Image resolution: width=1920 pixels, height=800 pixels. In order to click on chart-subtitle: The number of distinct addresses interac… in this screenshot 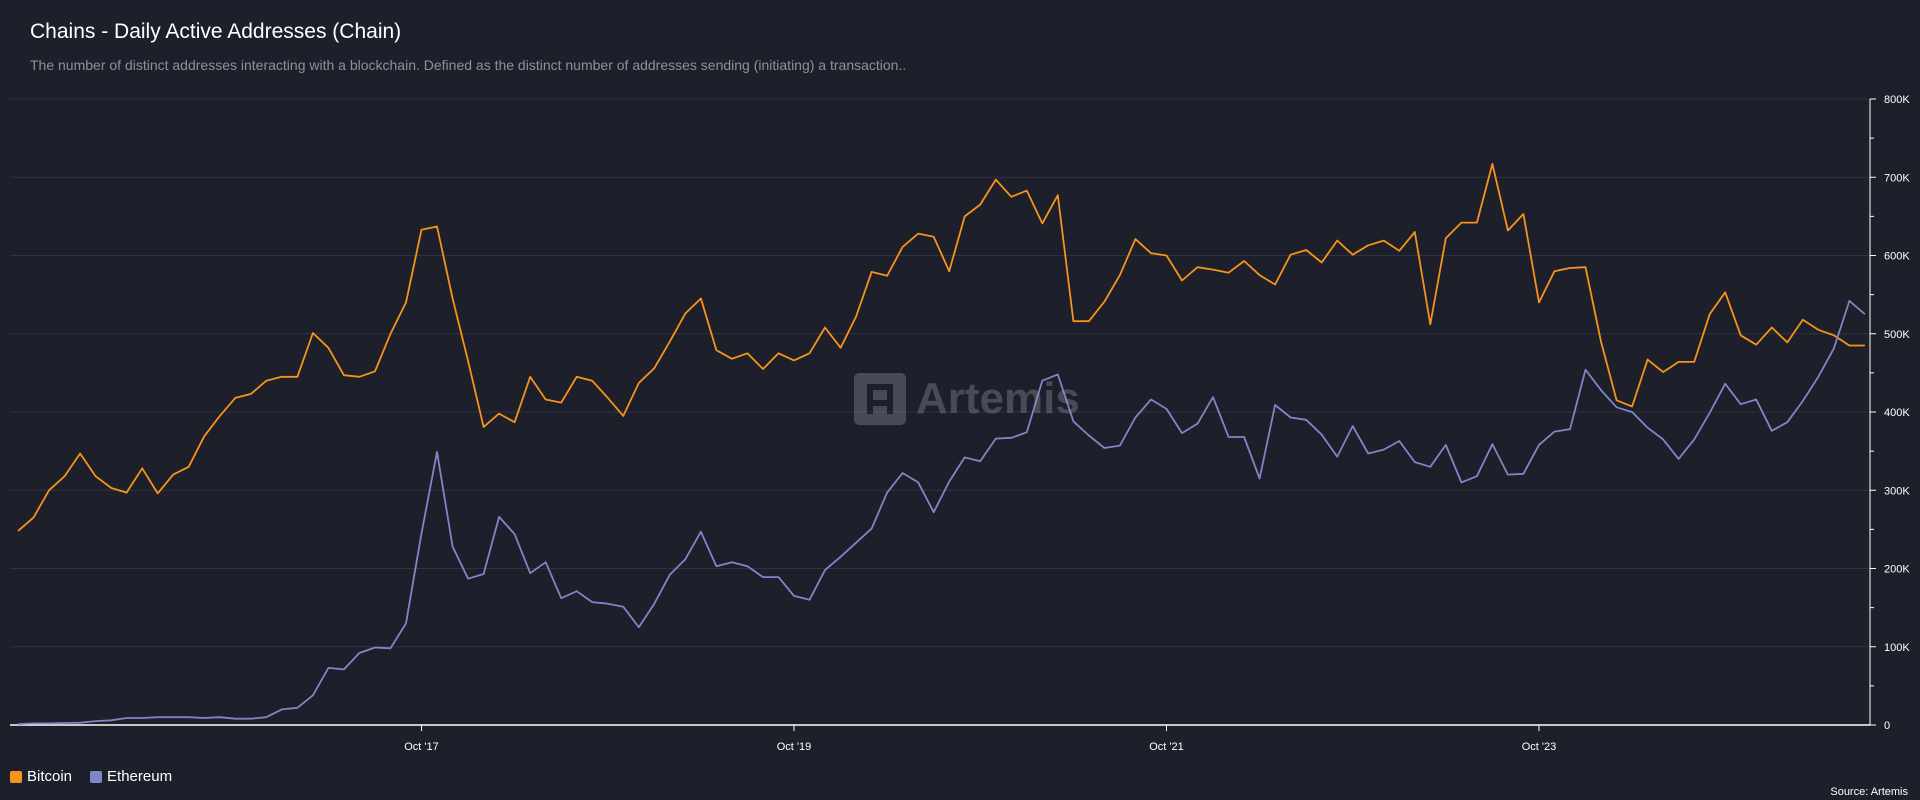, I will do `click(468, 65)`.